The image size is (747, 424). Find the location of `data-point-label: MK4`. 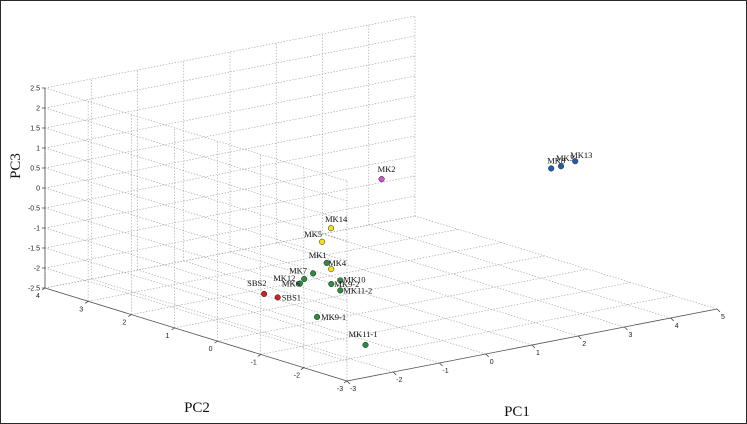

data-point-label: MK4 is located at coordinates (337, 263).